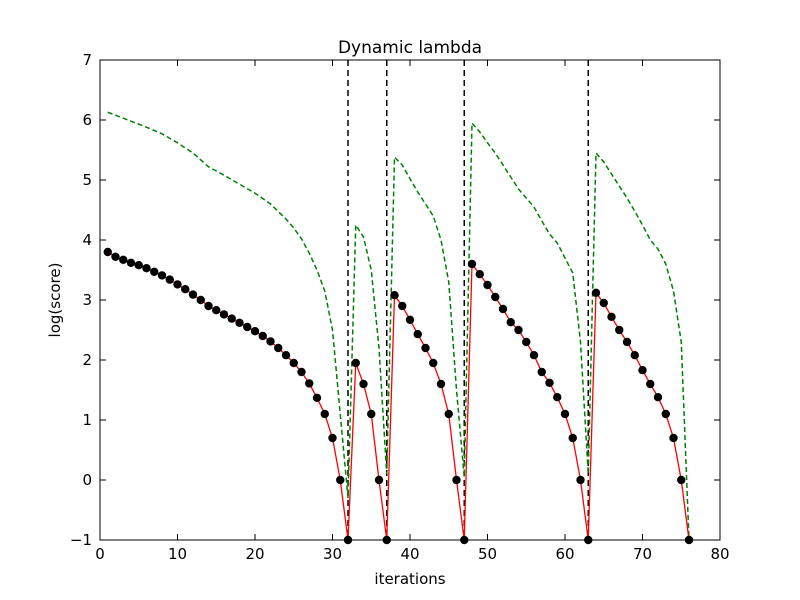 This screenshot has width=800, height=600. What do you see at coordinates (55, 300) in the screenshot?
I see `y-axis-label: log(score)` at bounding box center [55, 300].